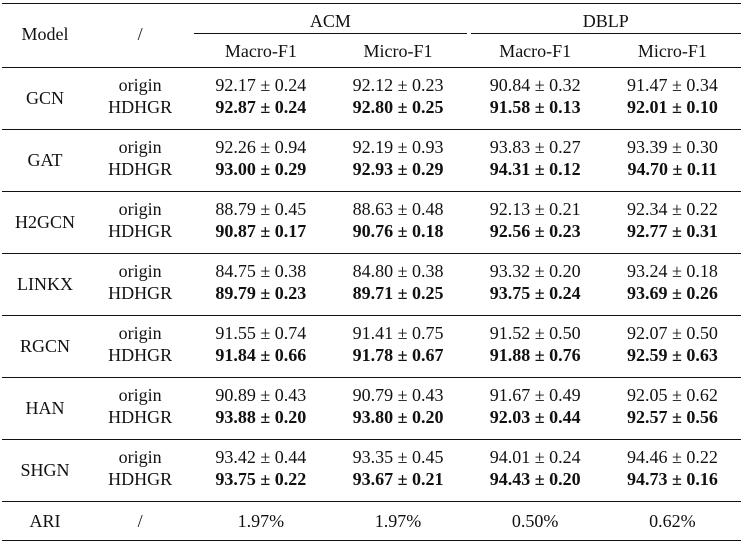 This screenshot has width=745, height=547. Describe the element at coordinates (535, 293) in the screenshot. I see `value-cell-best: 93.75 ± 0.24` at that location.